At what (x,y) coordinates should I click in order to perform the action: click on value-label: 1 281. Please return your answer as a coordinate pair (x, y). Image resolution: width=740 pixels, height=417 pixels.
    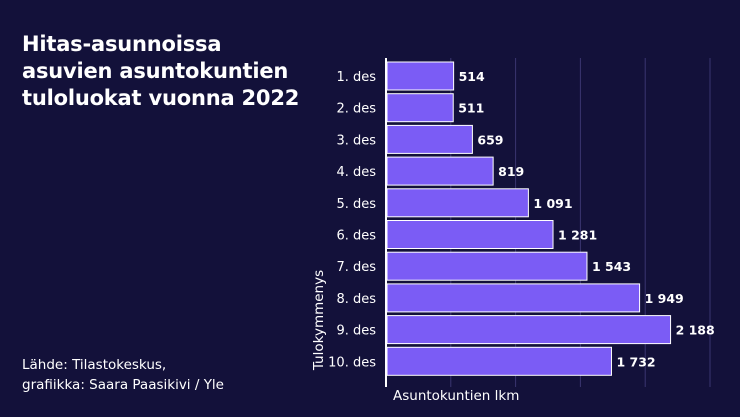
    Looking at the image, I should click on (577, 235).